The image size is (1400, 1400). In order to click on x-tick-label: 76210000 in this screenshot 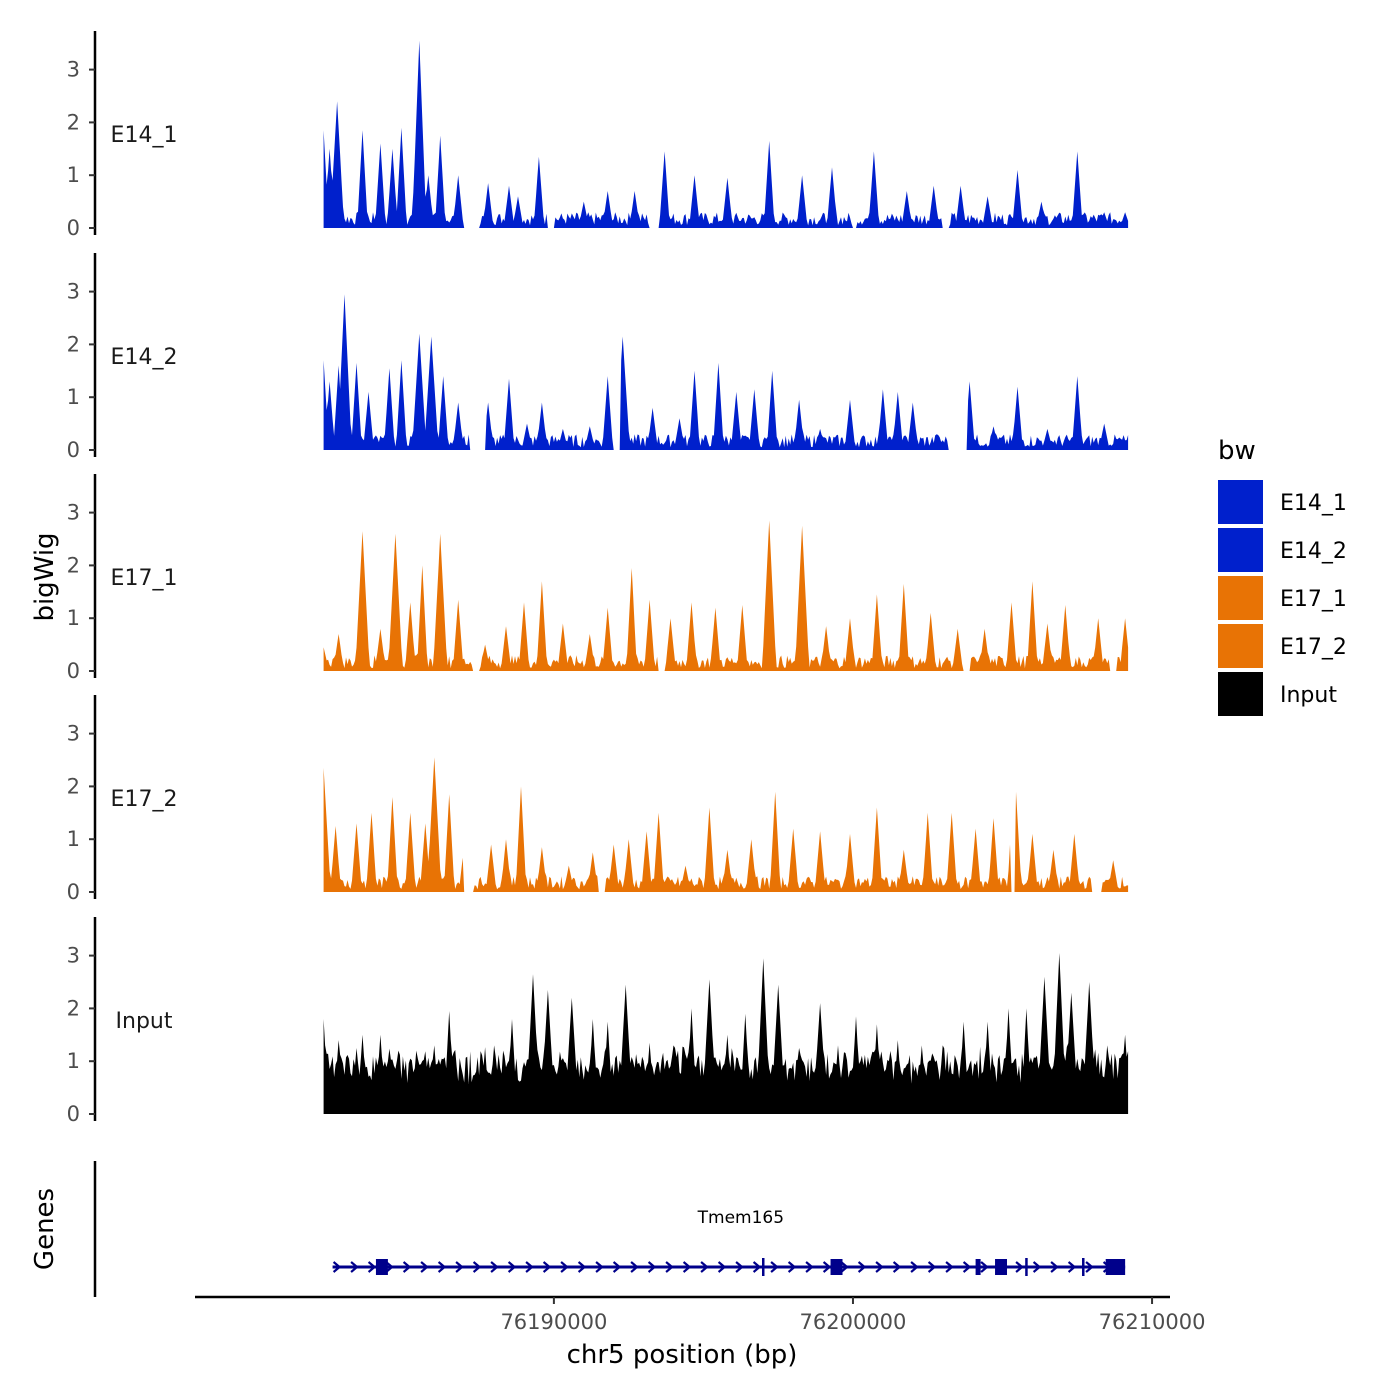, I will do `click(1152, 1322)`.